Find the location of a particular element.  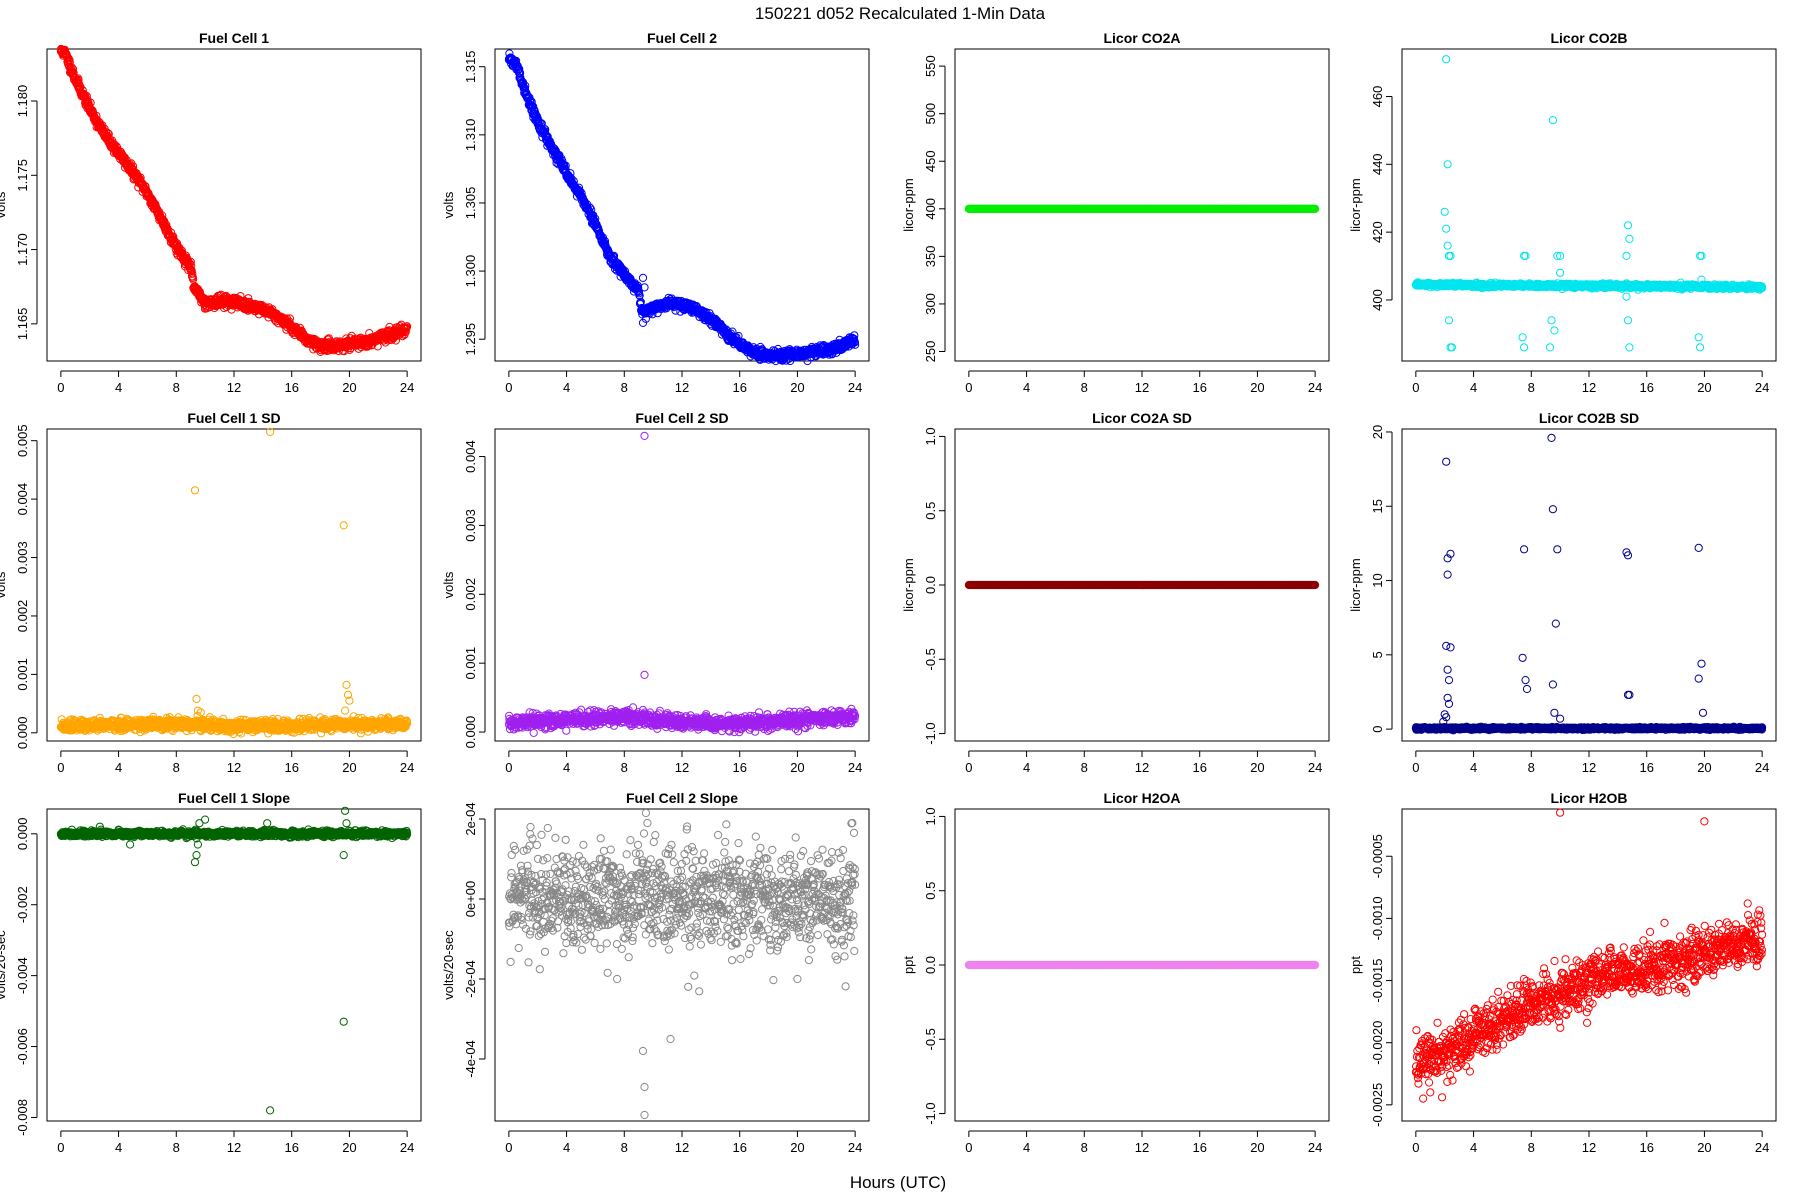

y-tick-label: 1.305 is located at coordinates (470, 203).